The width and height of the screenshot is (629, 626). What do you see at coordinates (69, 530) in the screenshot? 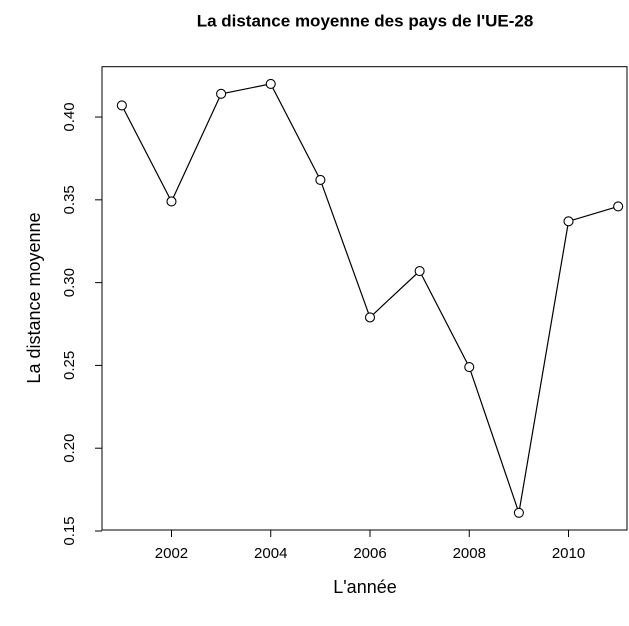
I see `y-tick-label: 0.15` at bounding box center [69, 530].